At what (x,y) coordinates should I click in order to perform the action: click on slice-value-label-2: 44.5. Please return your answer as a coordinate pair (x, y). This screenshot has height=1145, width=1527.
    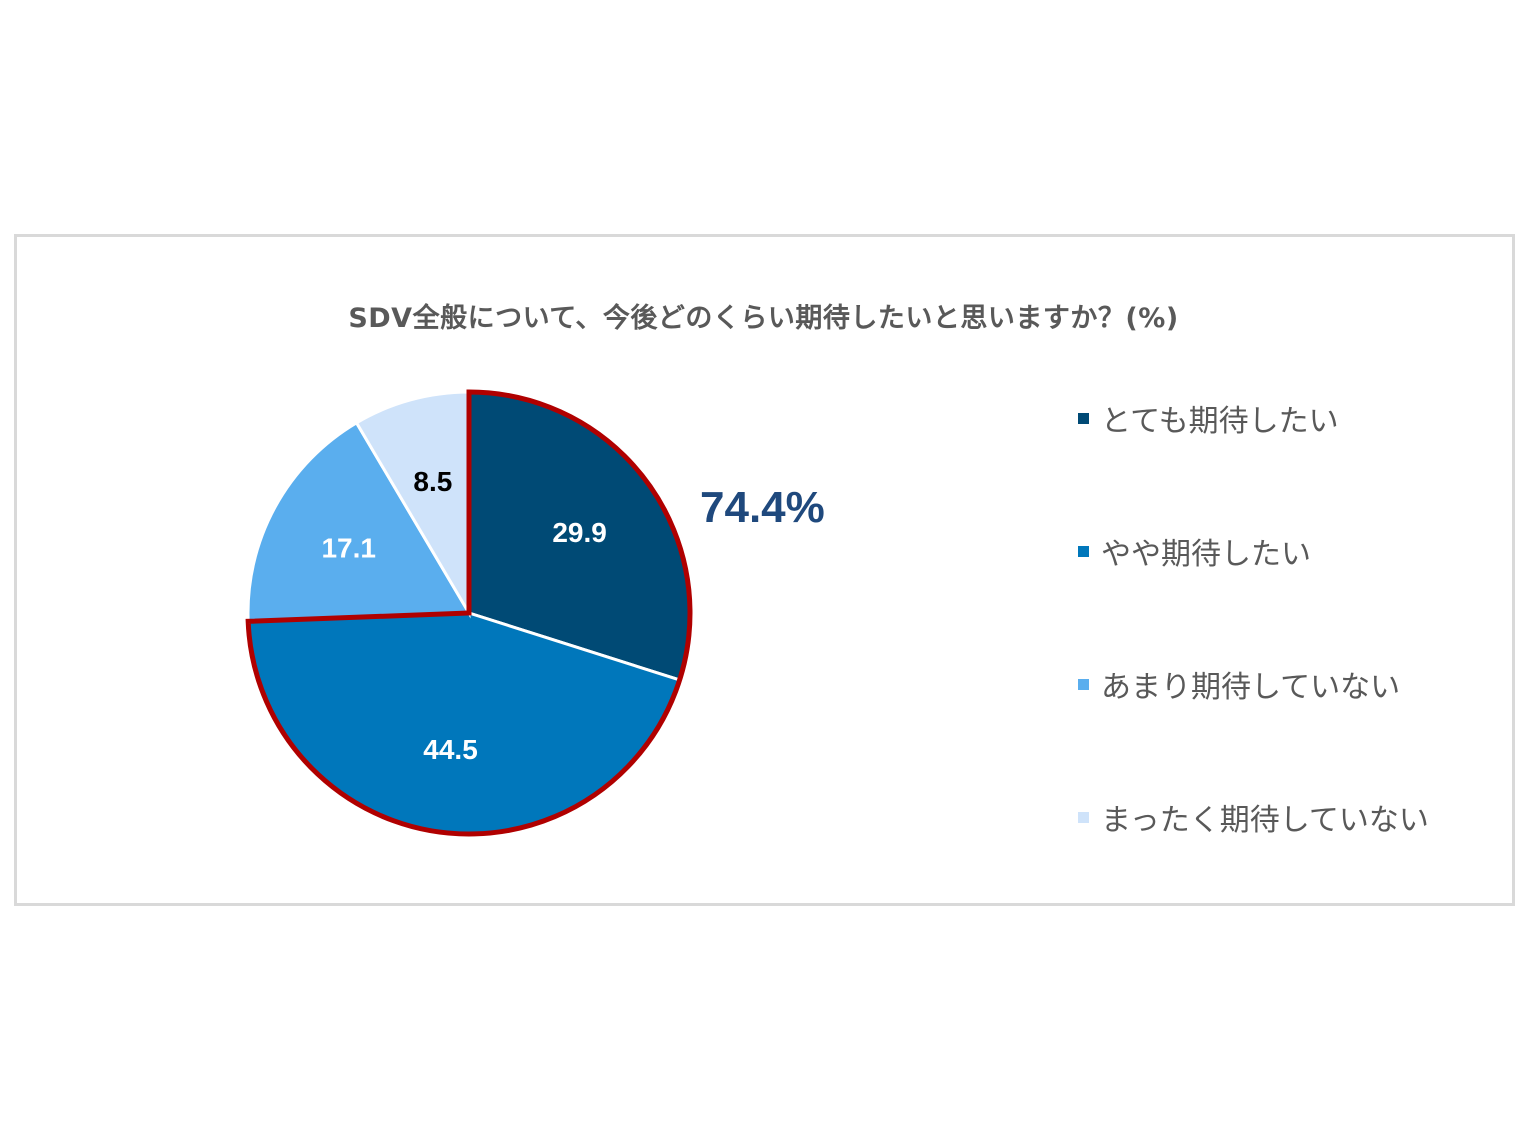
    Looking at the image, I should click on (450, 749).